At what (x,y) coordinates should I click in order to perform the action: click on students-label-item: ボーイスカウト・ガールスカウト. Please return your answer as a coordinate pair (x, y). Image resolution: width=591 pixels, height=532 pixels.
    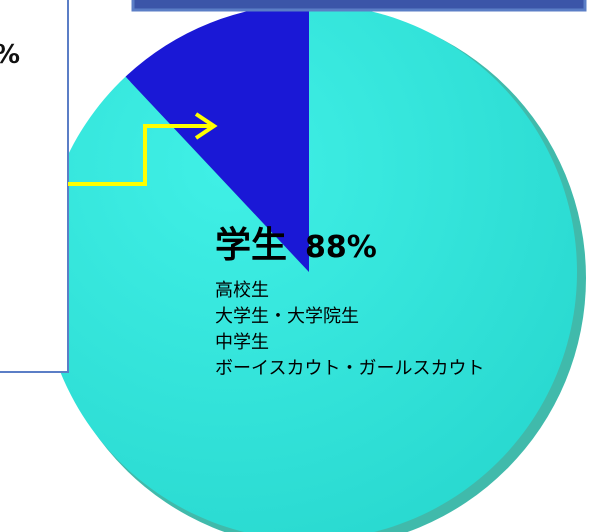
    Looking at the image, I should click on (350, 368).